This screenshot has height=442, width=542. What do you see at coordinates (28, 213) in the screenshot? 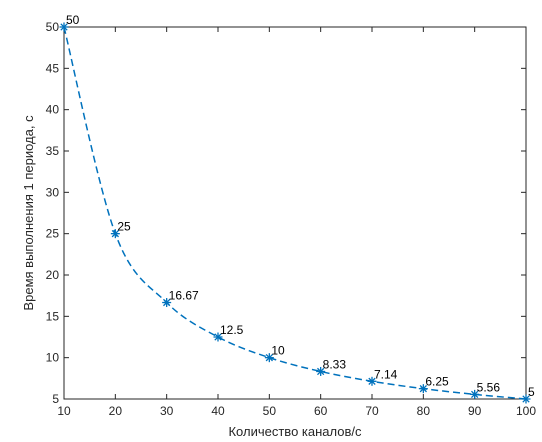
I see `y-axis-title: Время выполнения 1 периода, с` at bounding box center [28, 213].